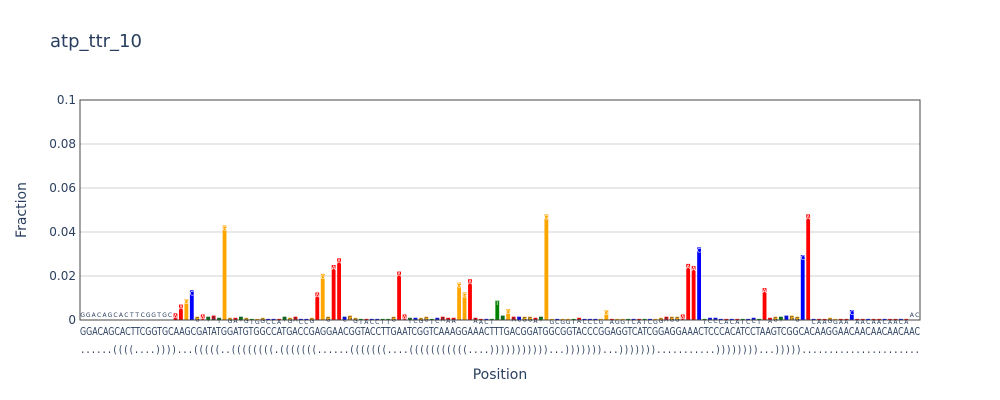  What do you see at coordinates (72, 320) in the screenshot?
I see `y-tick-label: 0` at bounding box center [72, 320].